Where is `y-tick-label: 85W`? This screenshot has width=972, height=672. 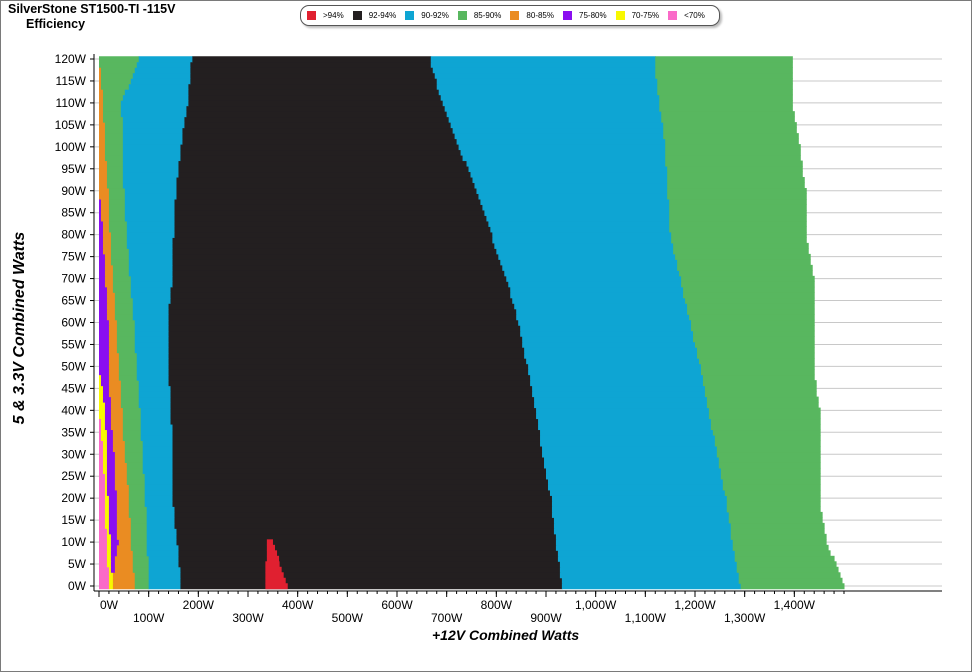 y-tick-label: 85W is located at coordinates (73, 213).